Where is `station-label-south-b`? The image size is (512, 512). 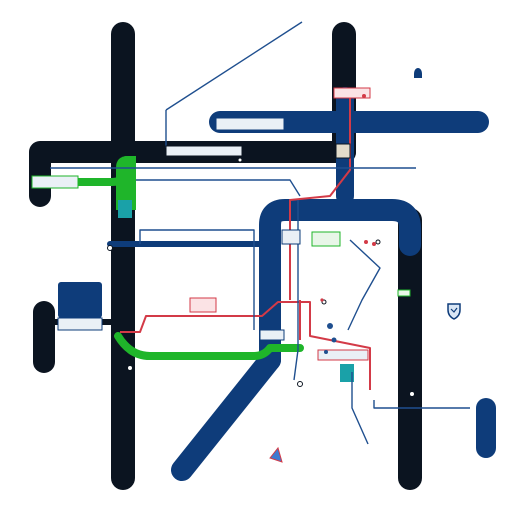 station-label-south-b is located at coordinates (343, 355).